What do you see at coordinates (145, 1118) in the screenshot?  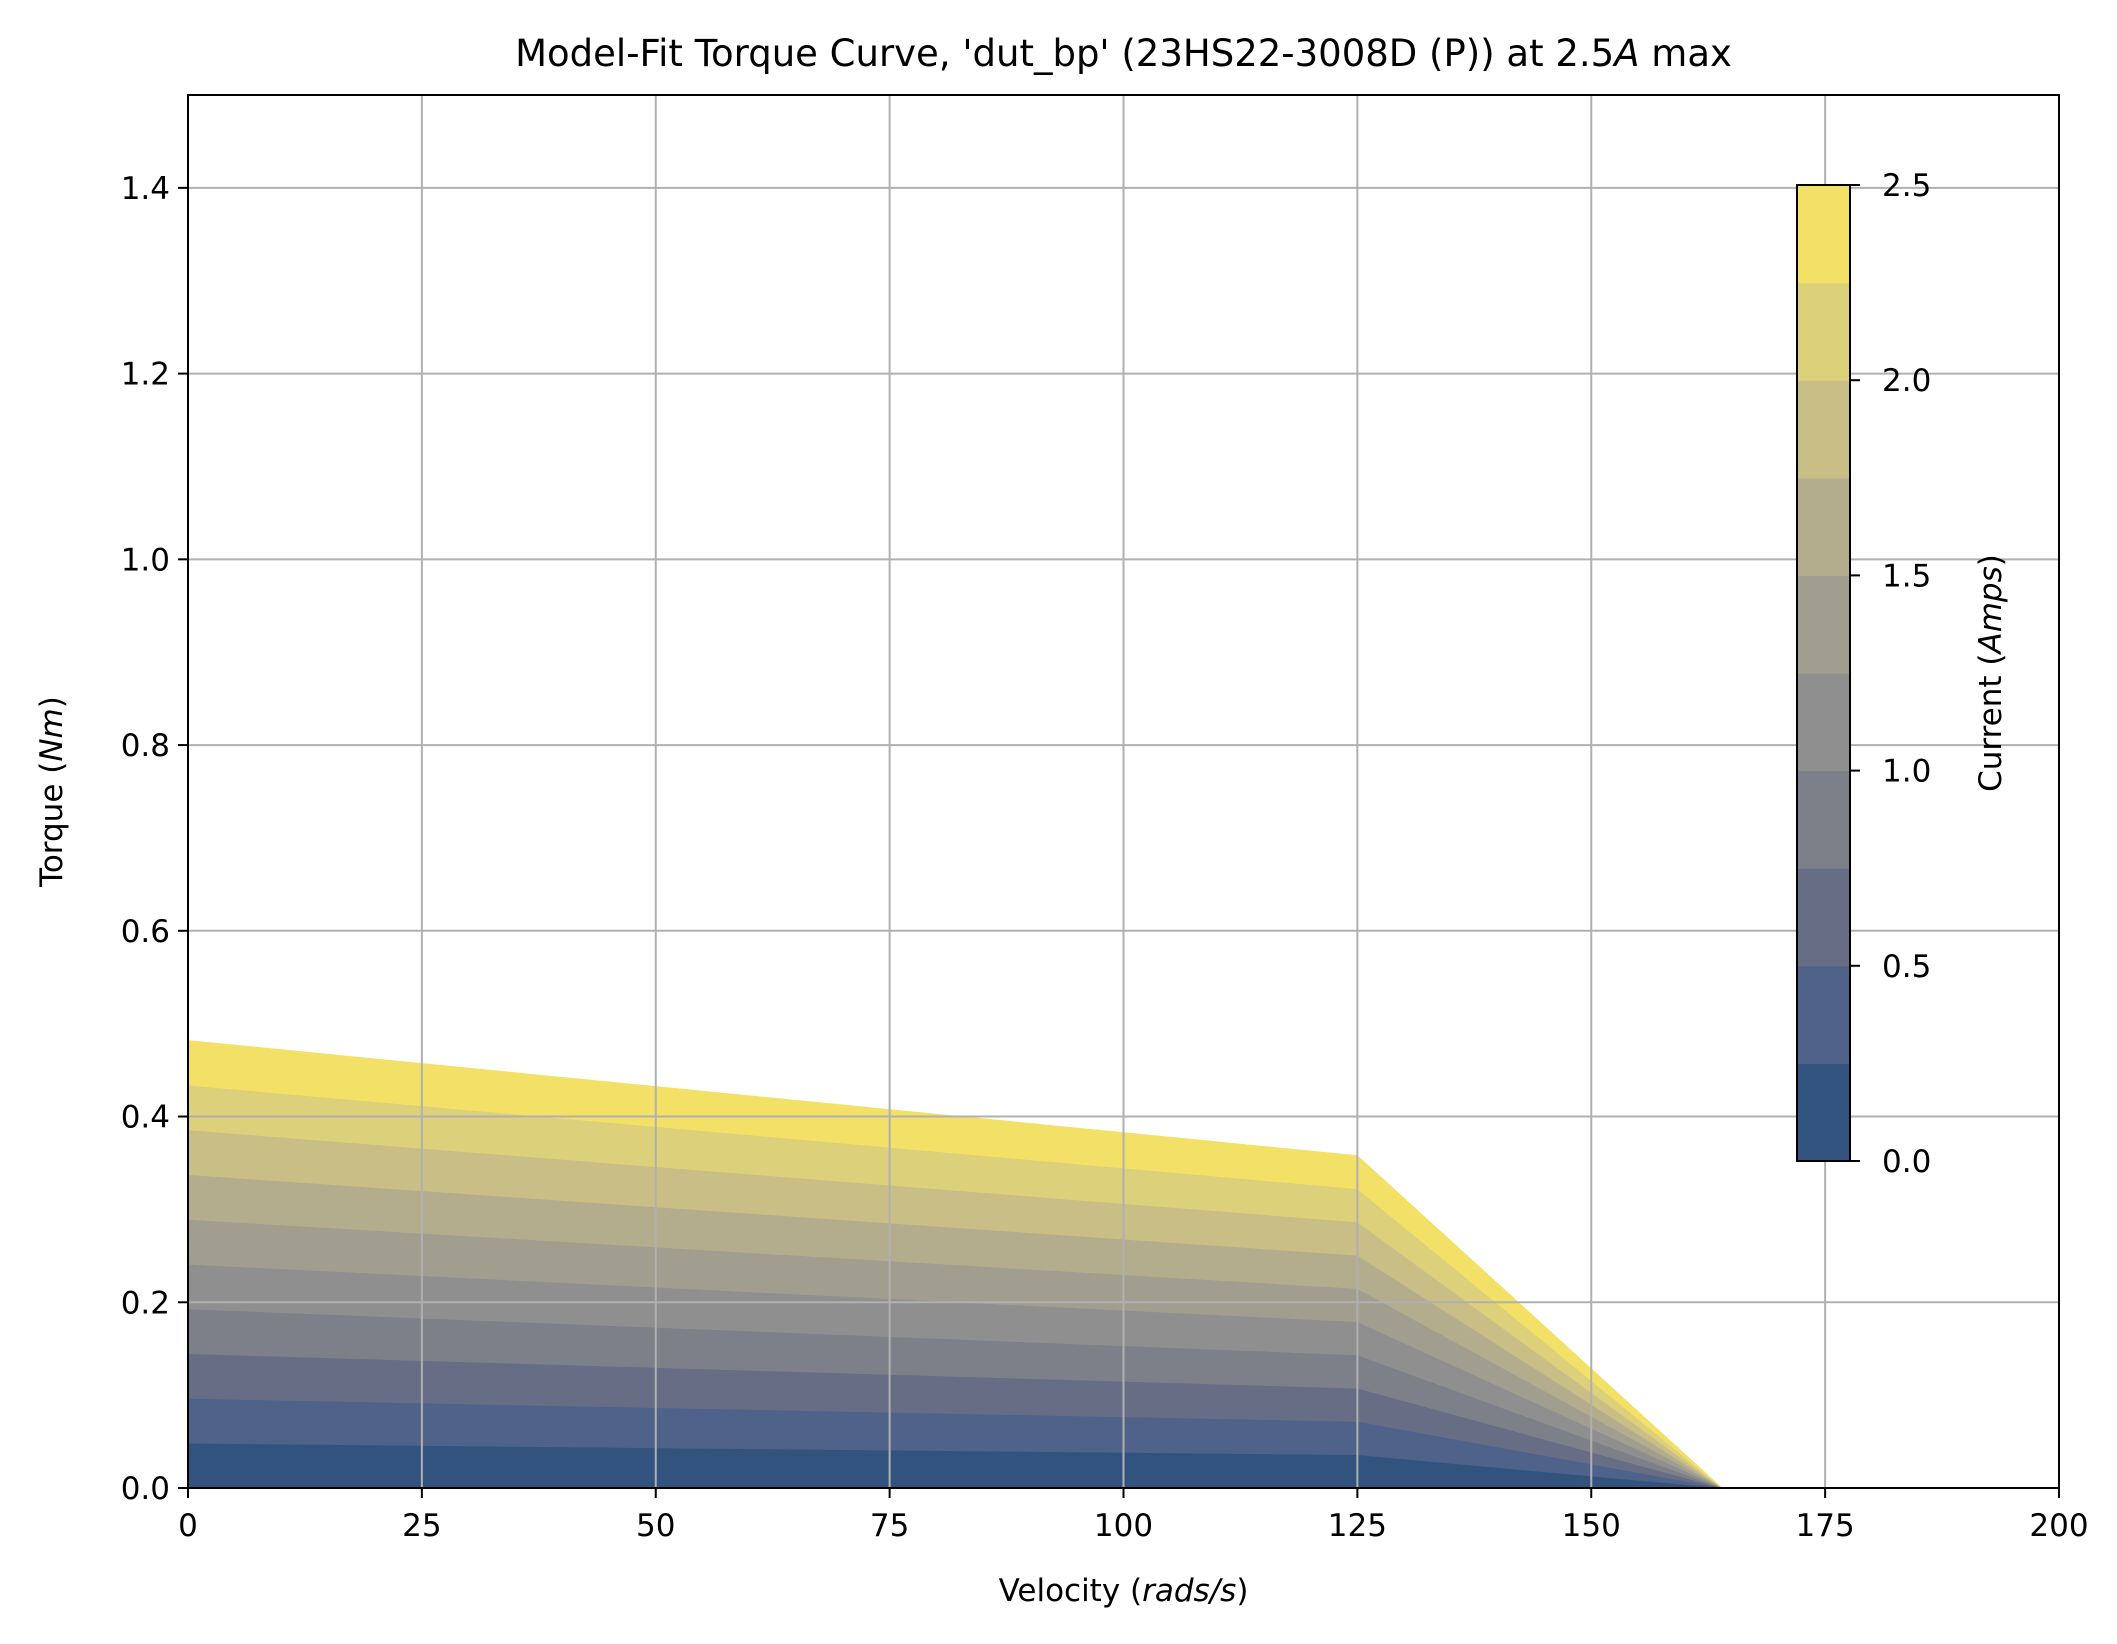 I see `y-tick-label: 0.4` at bounding box center [145, 1118].